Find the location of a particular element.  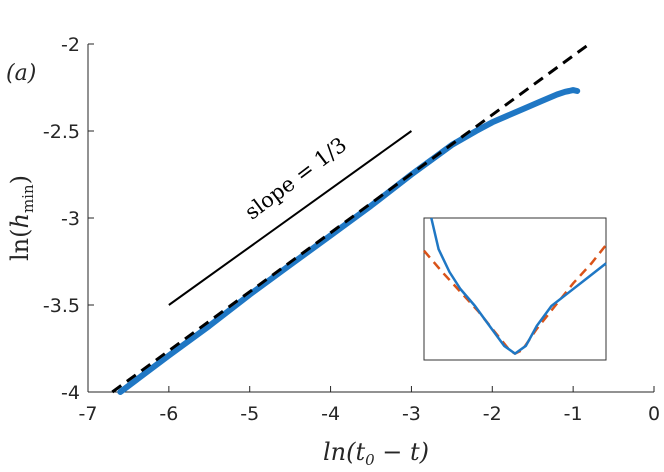

inset-plot is located at coordinates (515, 289).